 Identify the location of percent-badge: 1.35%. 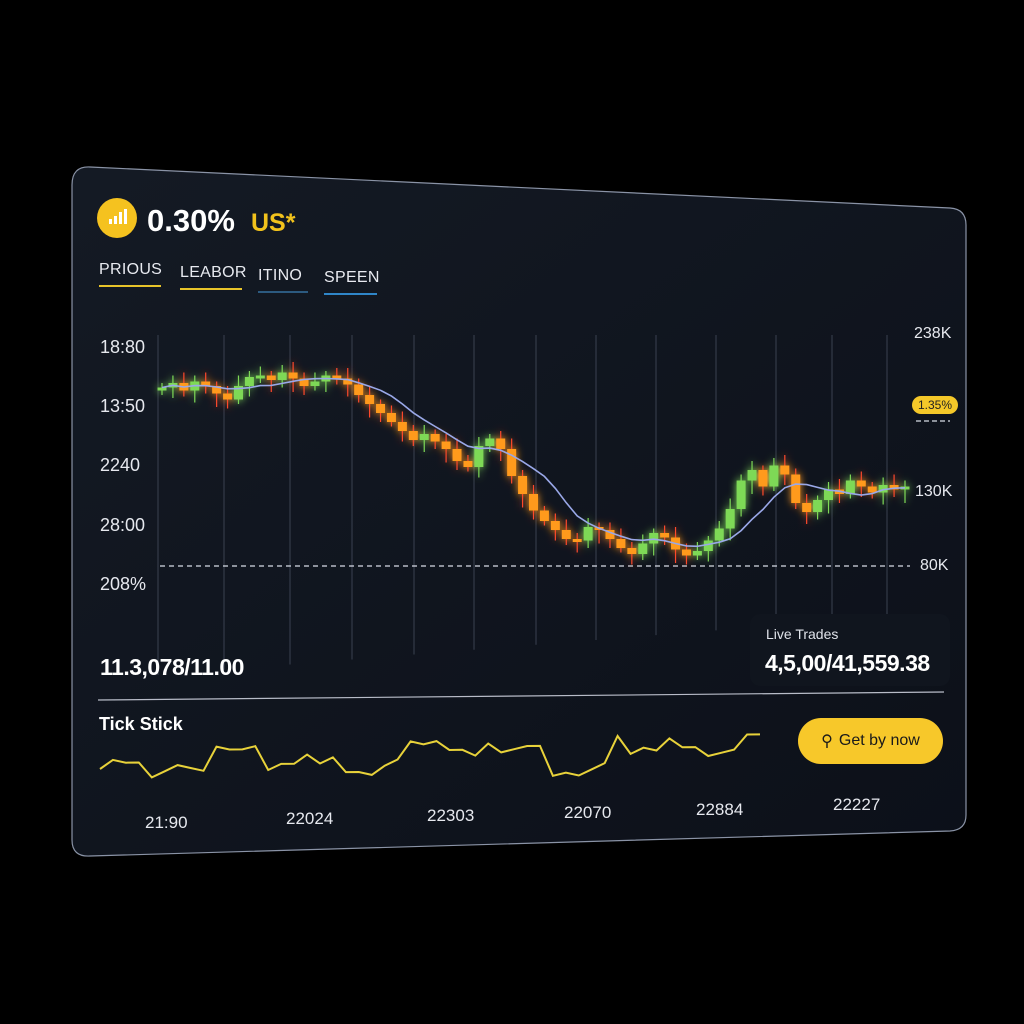
(935, 405).